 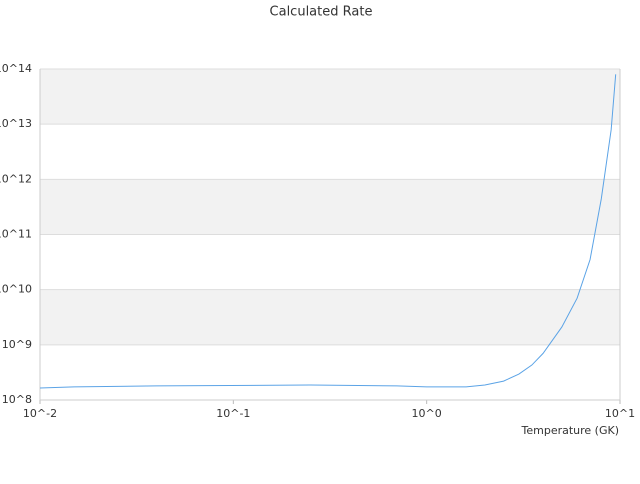 I want to click on y-tick-label: 10^9, so click(x=17, y=344).